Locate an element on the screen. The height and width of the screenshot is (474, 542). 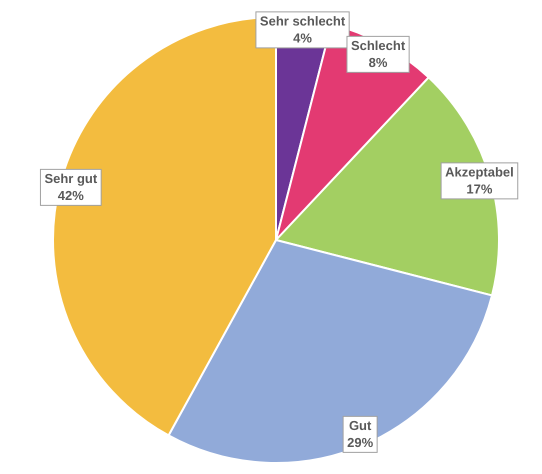
slice-label: Sehr schlecht is located at coordinates (303, 20).